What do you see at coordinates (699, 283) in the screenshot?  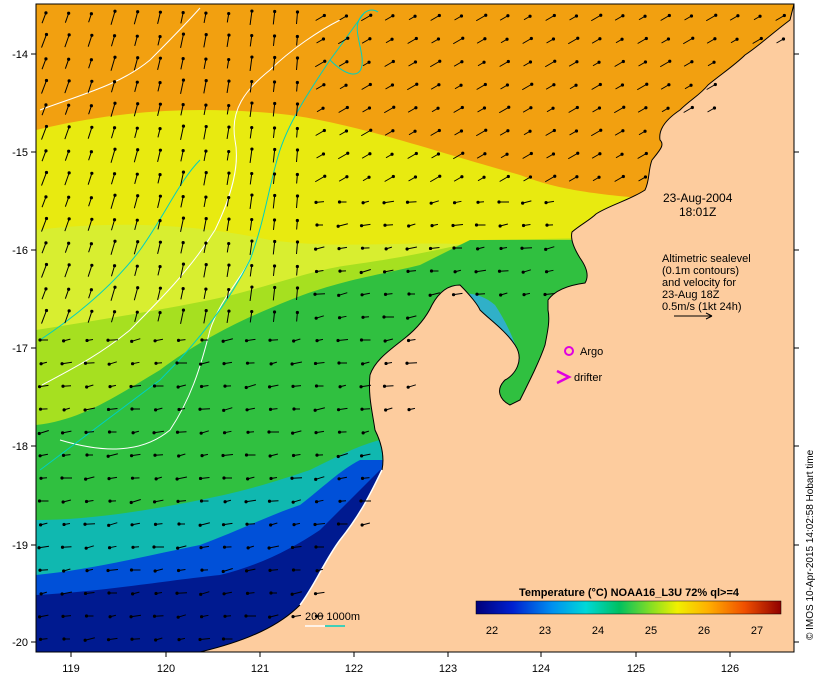 I see `altimetry-line: and velocity for` at bounding box center [699, 283].